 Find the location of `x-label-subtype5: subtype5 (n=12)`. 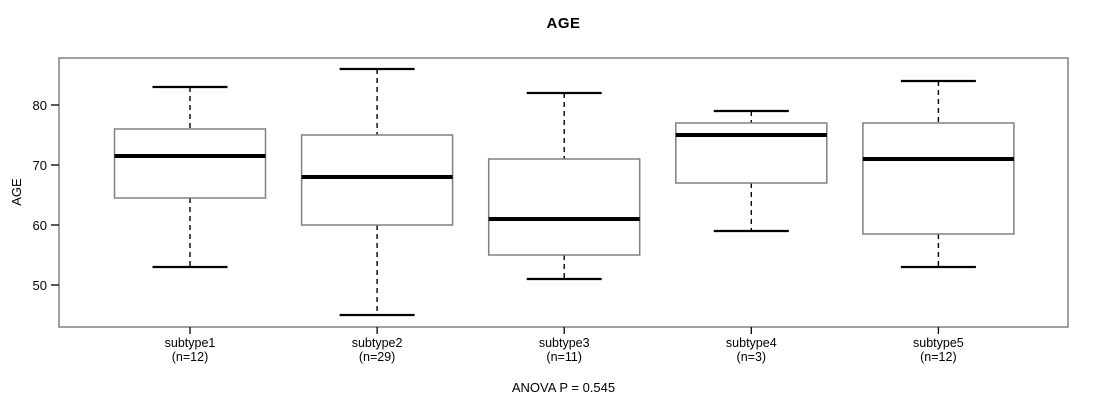

x-label-subtype5: subtype5 (n=12) is located at coordinates (938, 350).